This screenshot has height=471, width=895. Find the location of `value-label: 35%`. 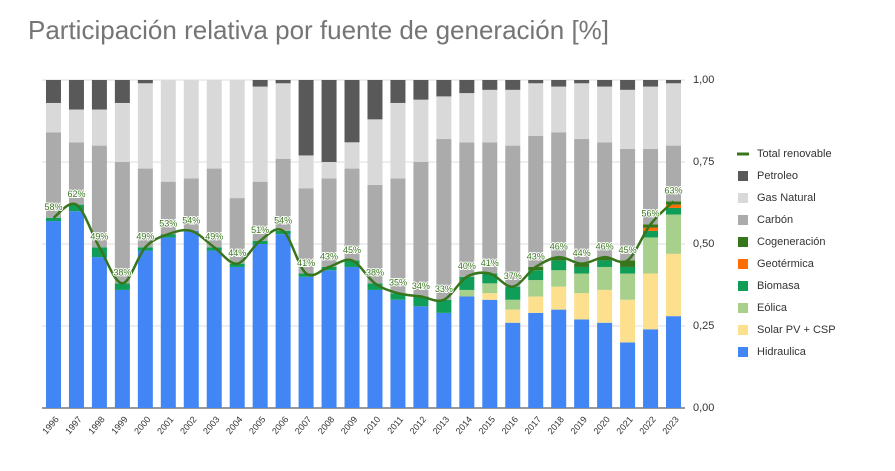

value-label: 35% is located at coordinates (398, 283).